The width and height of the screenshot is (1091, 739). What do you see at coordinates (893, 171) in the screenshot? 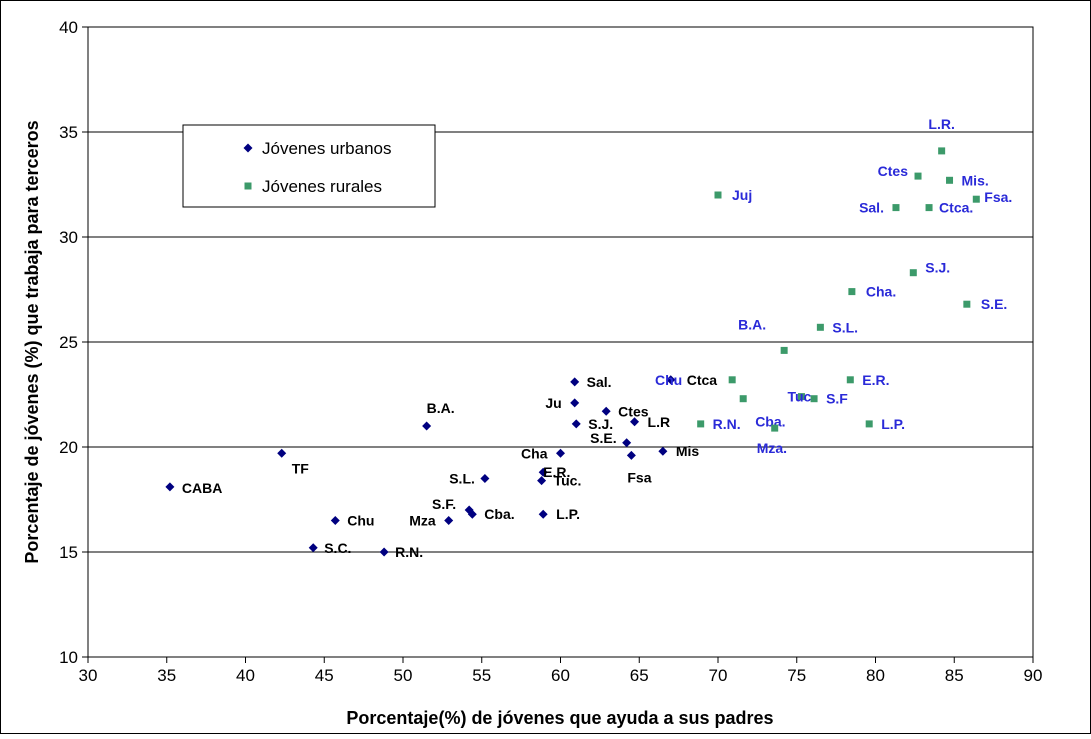
I see `data-label: Ctes` at bounding box center [893, 171].